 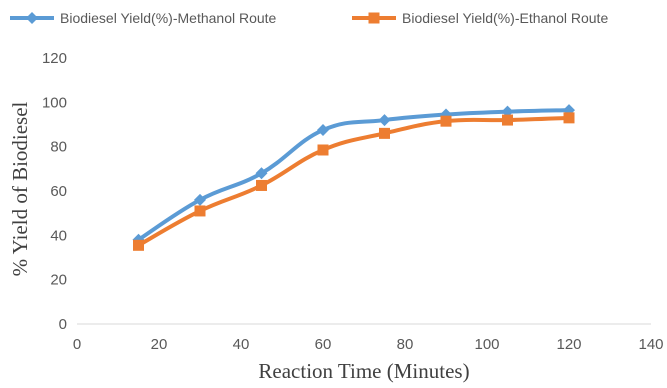 What do you see at coordinates (63, 324) in the screenshot?
I see `y-tick-label: 0` at bounding box center [63, 324].